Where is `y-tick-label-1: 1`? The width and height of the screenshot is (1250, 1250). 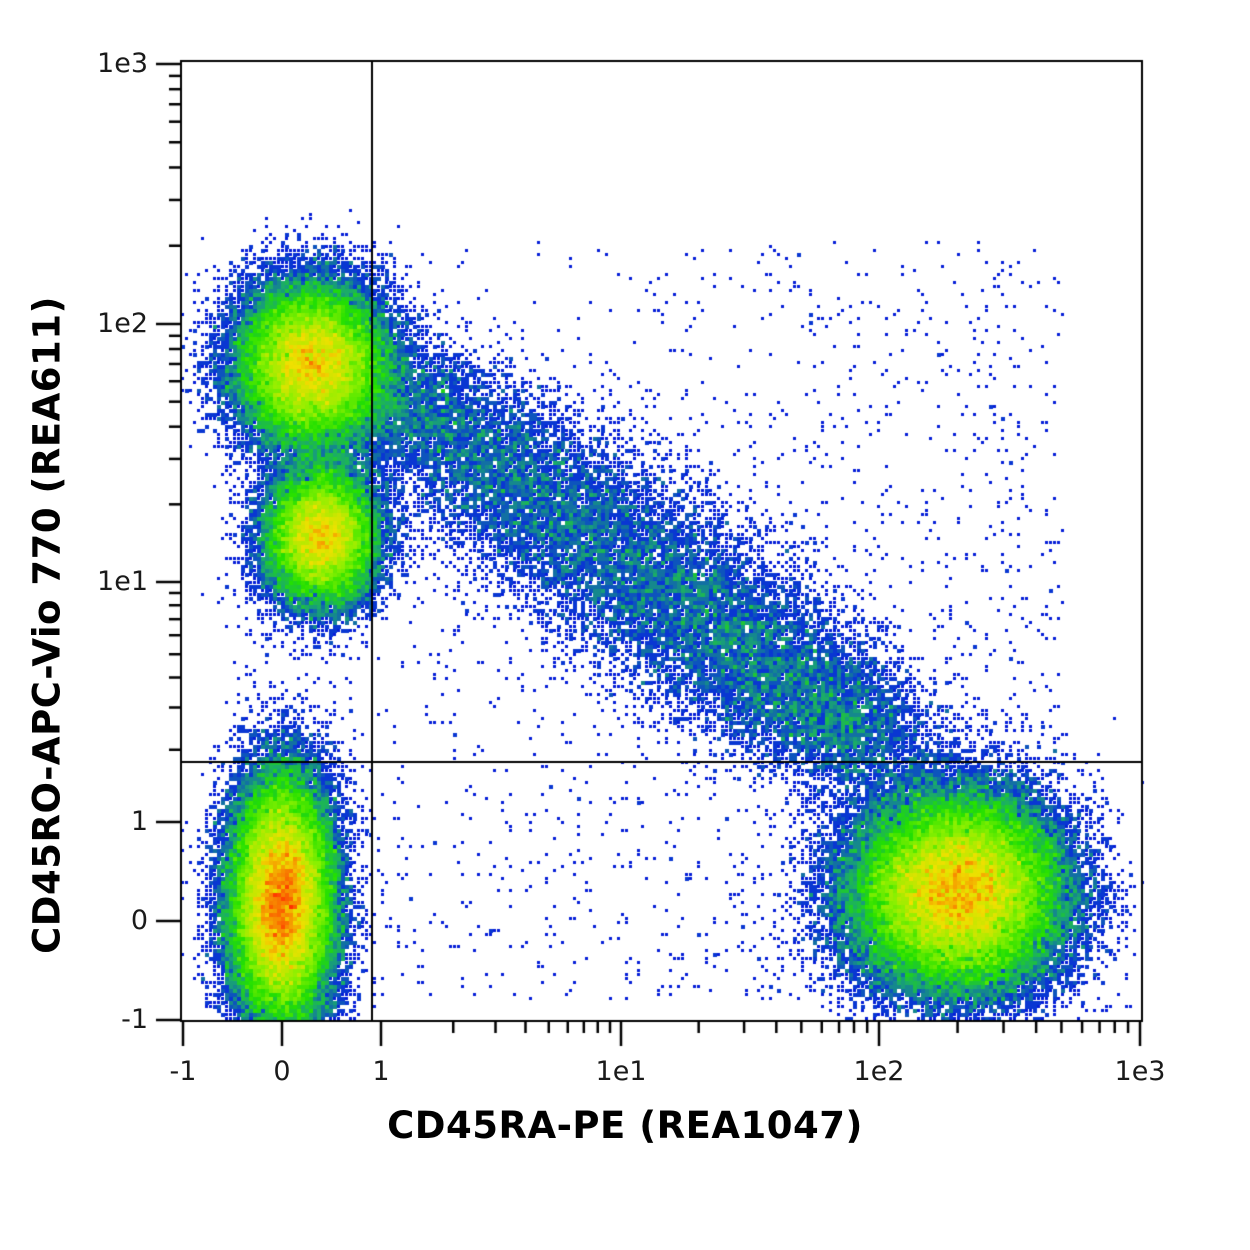 y-tick-label-1: 1 is located at coordinates (139, 821).